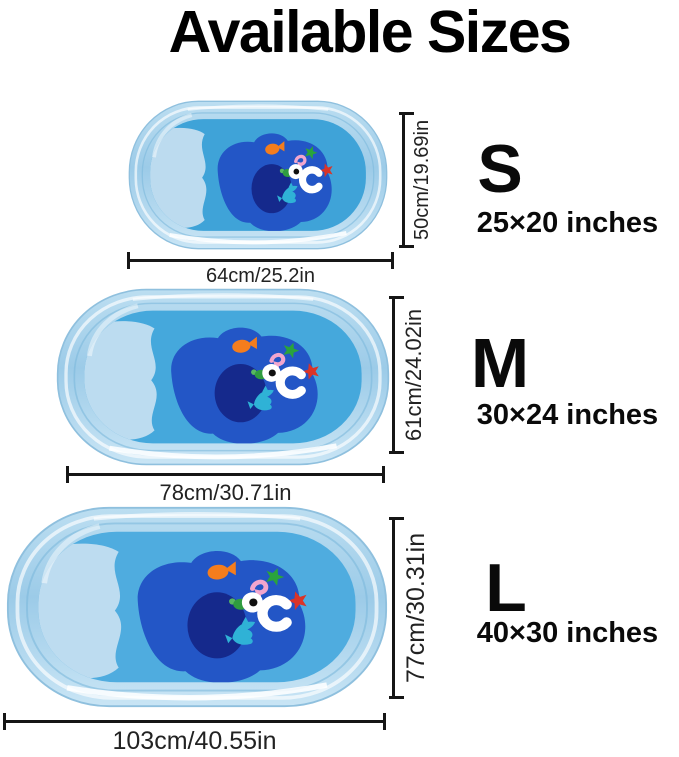  What do you see at coordinates (225, 492) in the screenshot?
I see `width-dimension-label-m: 78cm/30.71in` at bounding box center [225, 492].